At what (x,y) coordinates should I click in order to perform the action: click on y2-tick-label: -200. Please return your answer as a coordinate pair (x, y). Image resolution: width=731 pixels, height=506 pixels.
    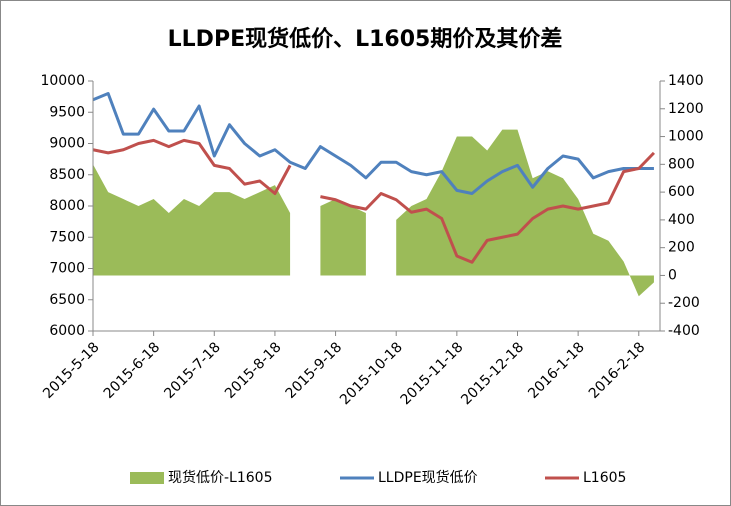
    Looking at the image, I should click on (684, 303).